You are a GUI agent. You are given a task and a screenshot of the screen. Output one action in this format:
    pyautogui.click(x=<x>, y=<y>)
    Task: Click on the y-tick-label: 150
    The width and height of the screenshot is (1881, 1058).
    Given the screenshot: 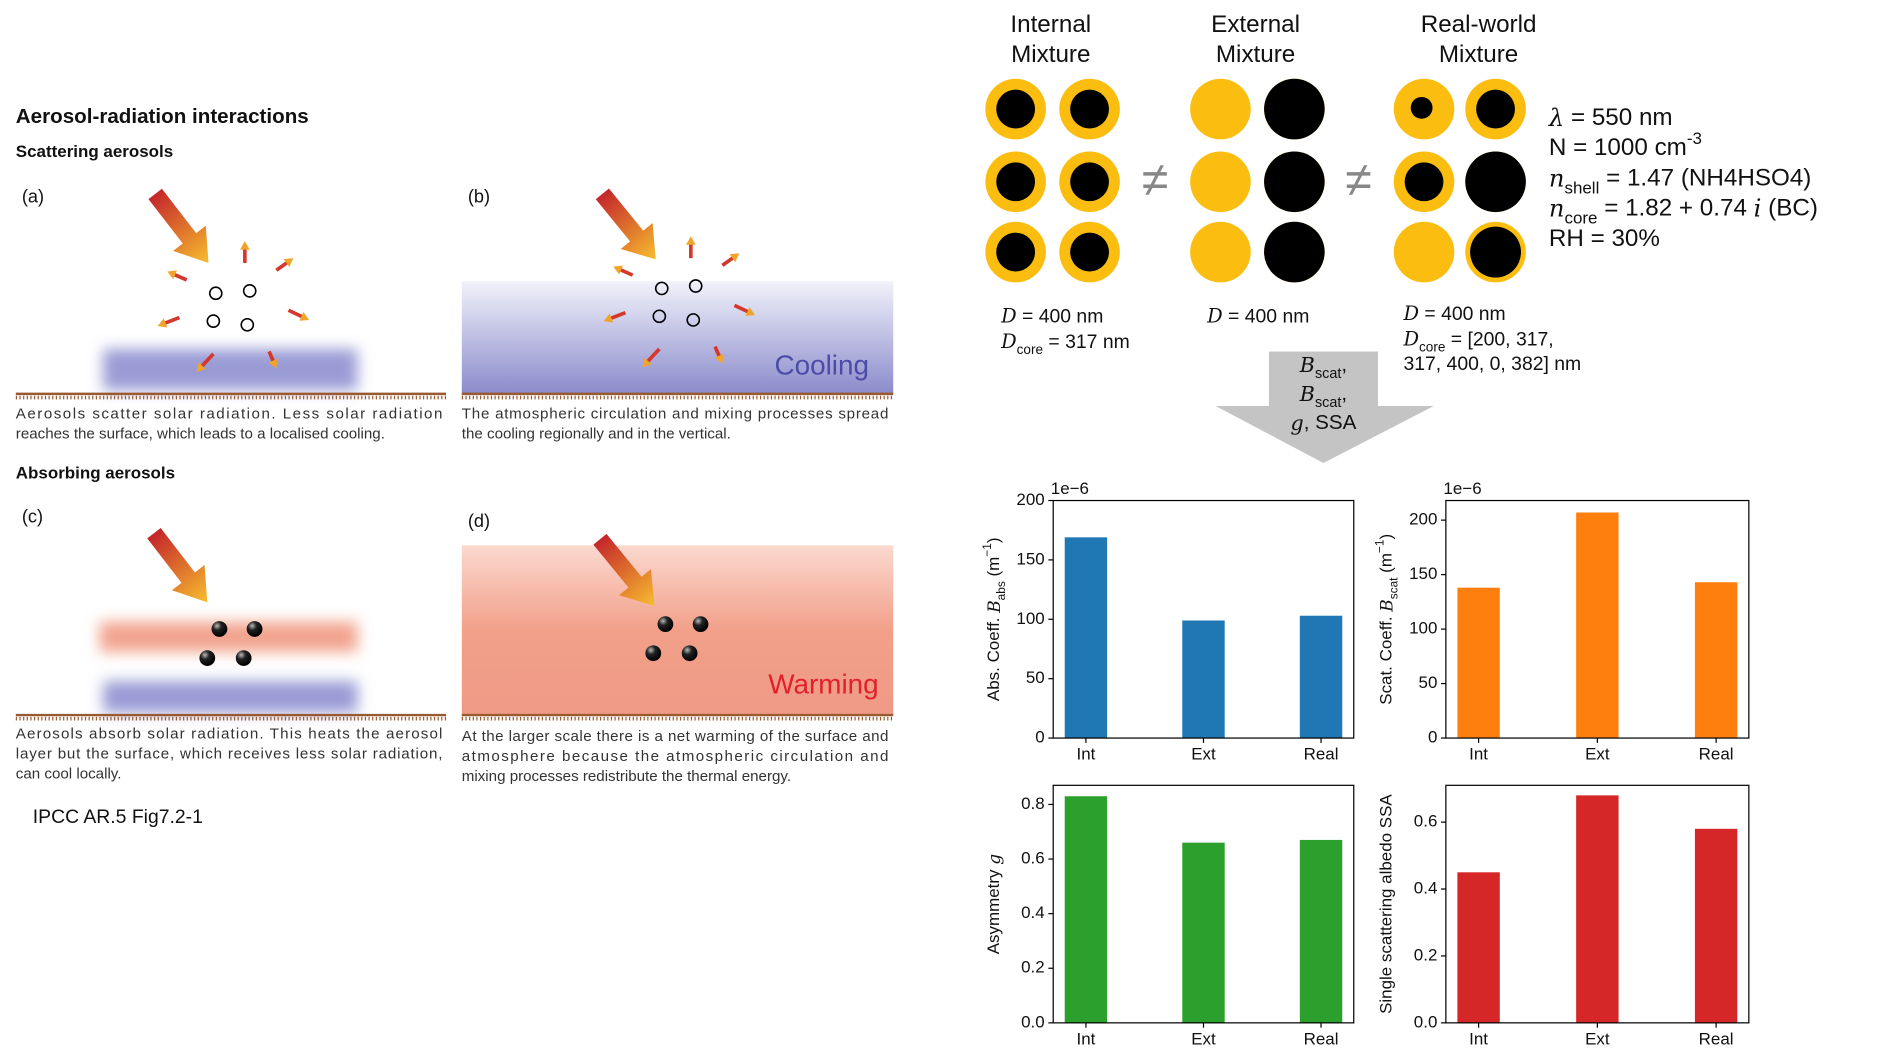 What is the action you would take?
    pyautogui.click(x=1423, y=573)
    